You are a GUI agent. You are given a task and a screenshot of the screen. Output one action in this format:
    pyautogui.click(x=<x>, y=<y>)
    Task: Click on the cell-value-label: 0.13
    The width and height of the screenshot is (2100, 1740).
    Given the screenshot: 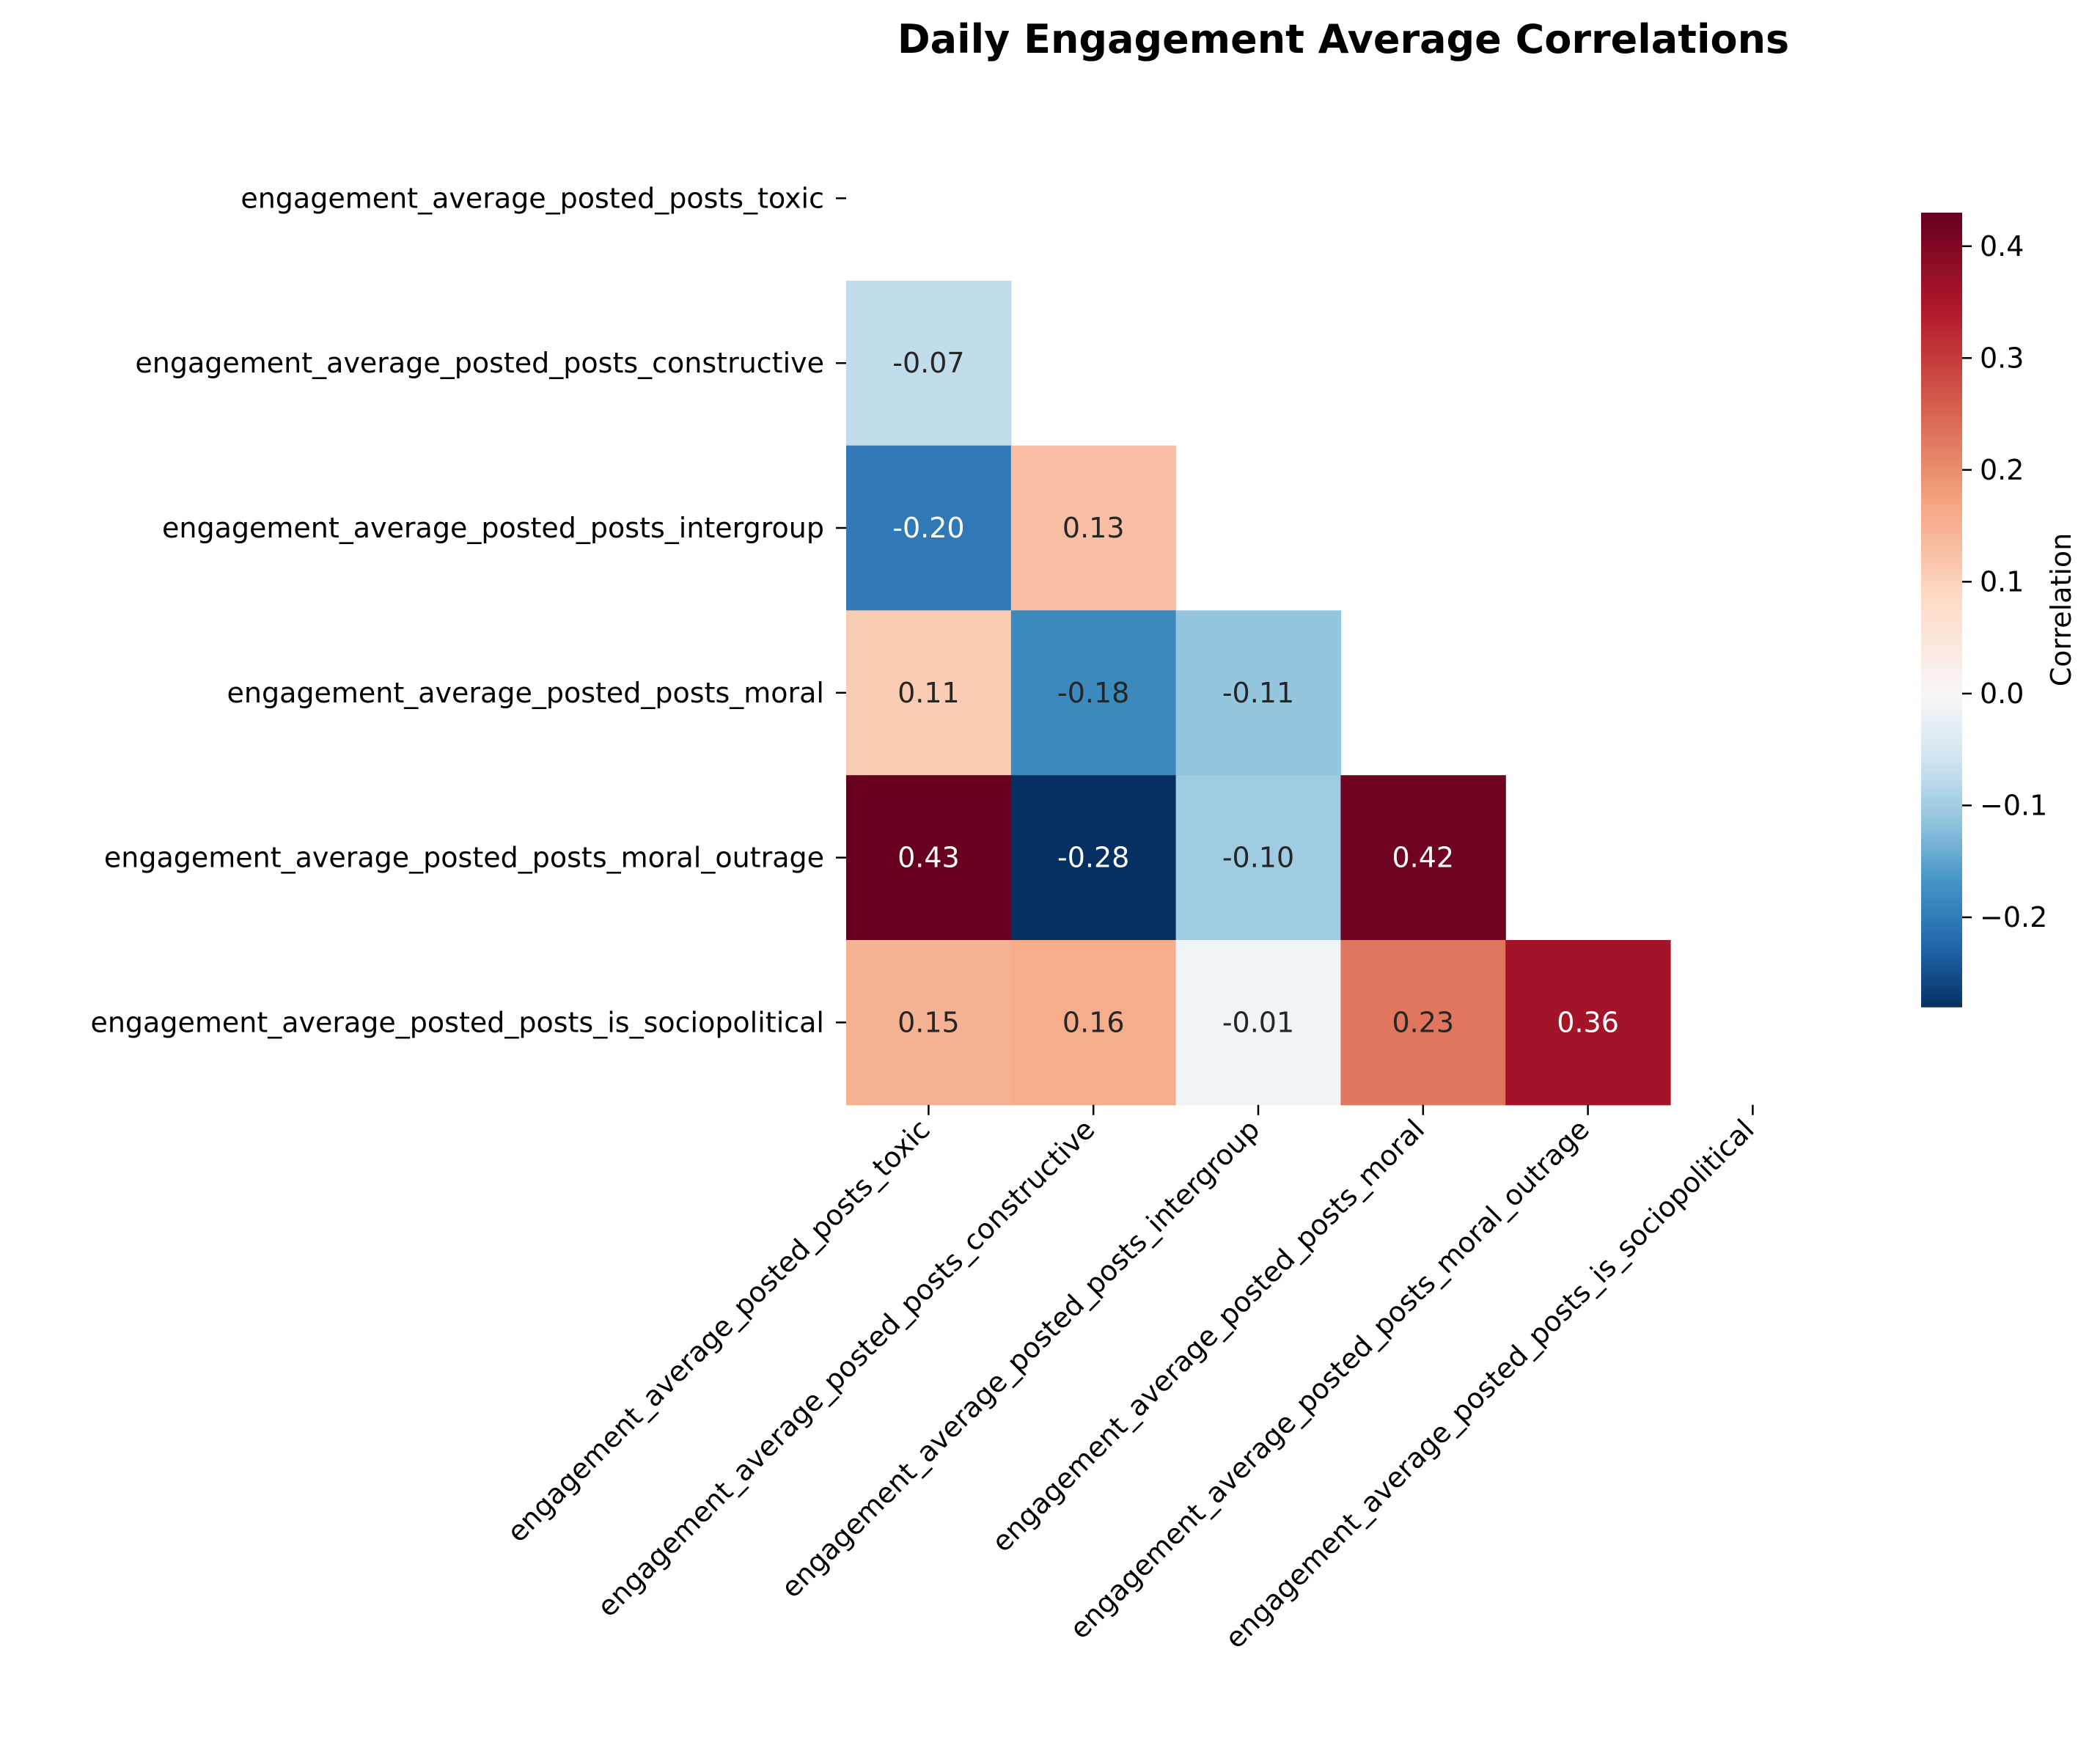 What is the action you would take?
    pyautogui.click(x=1093, y=528)
    